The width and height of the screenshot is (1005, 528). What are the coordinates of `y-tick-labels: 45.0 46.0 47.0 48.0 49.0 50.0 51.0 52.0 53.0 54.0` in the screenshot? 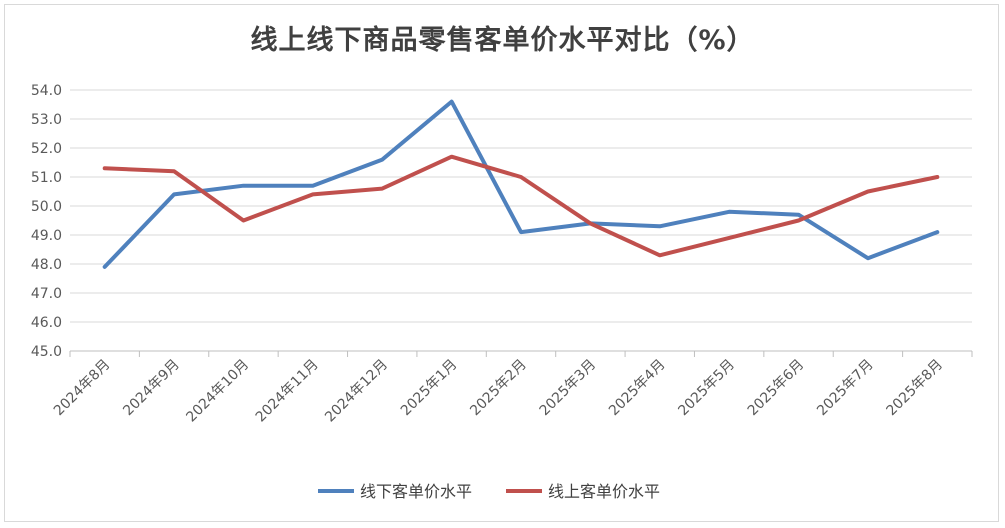 It's located at (46, 221).